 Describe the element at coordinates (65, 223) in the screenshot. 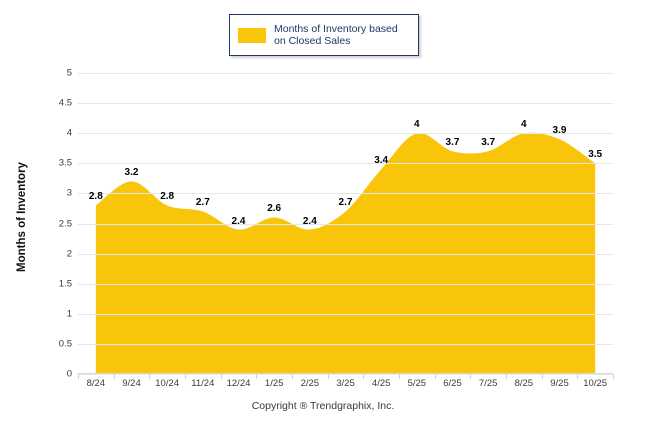

I see `y-axis-tick-label: 2.5` at that location.